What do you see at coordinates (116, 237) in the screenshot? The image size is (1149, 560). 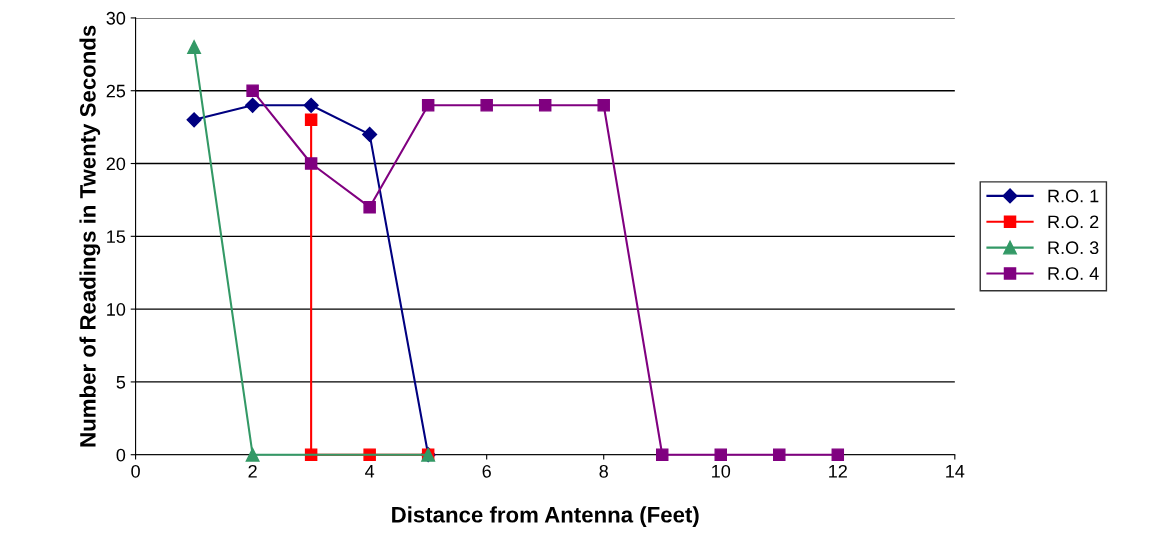 I see `y-tick-label: 15` at bounding box center [116, 237].